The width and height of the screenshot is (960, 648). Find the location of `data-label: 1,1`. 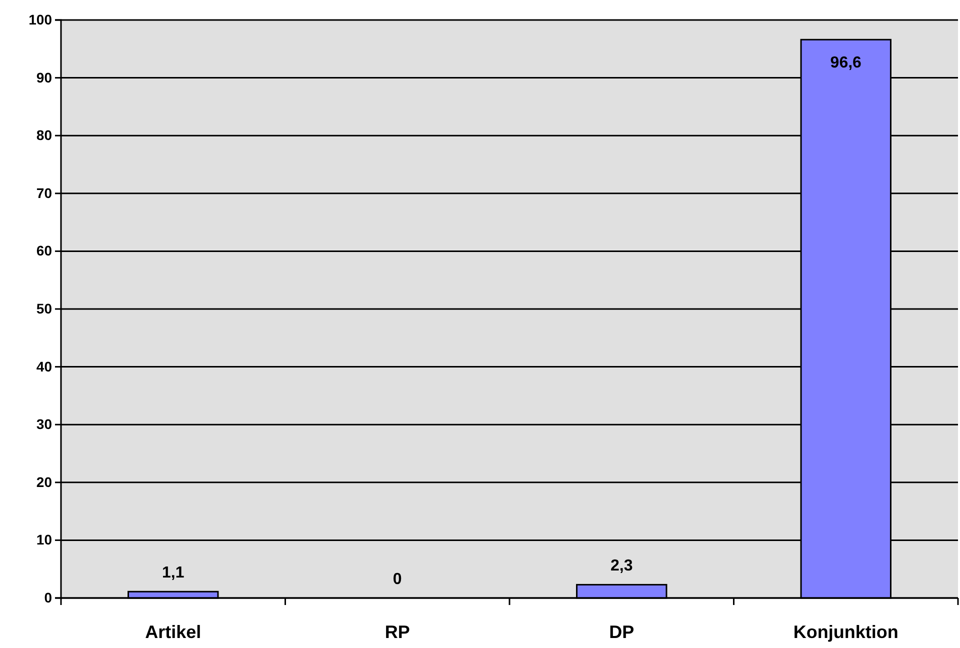

data-label: 1,1 is located at coordinates (173, 573).